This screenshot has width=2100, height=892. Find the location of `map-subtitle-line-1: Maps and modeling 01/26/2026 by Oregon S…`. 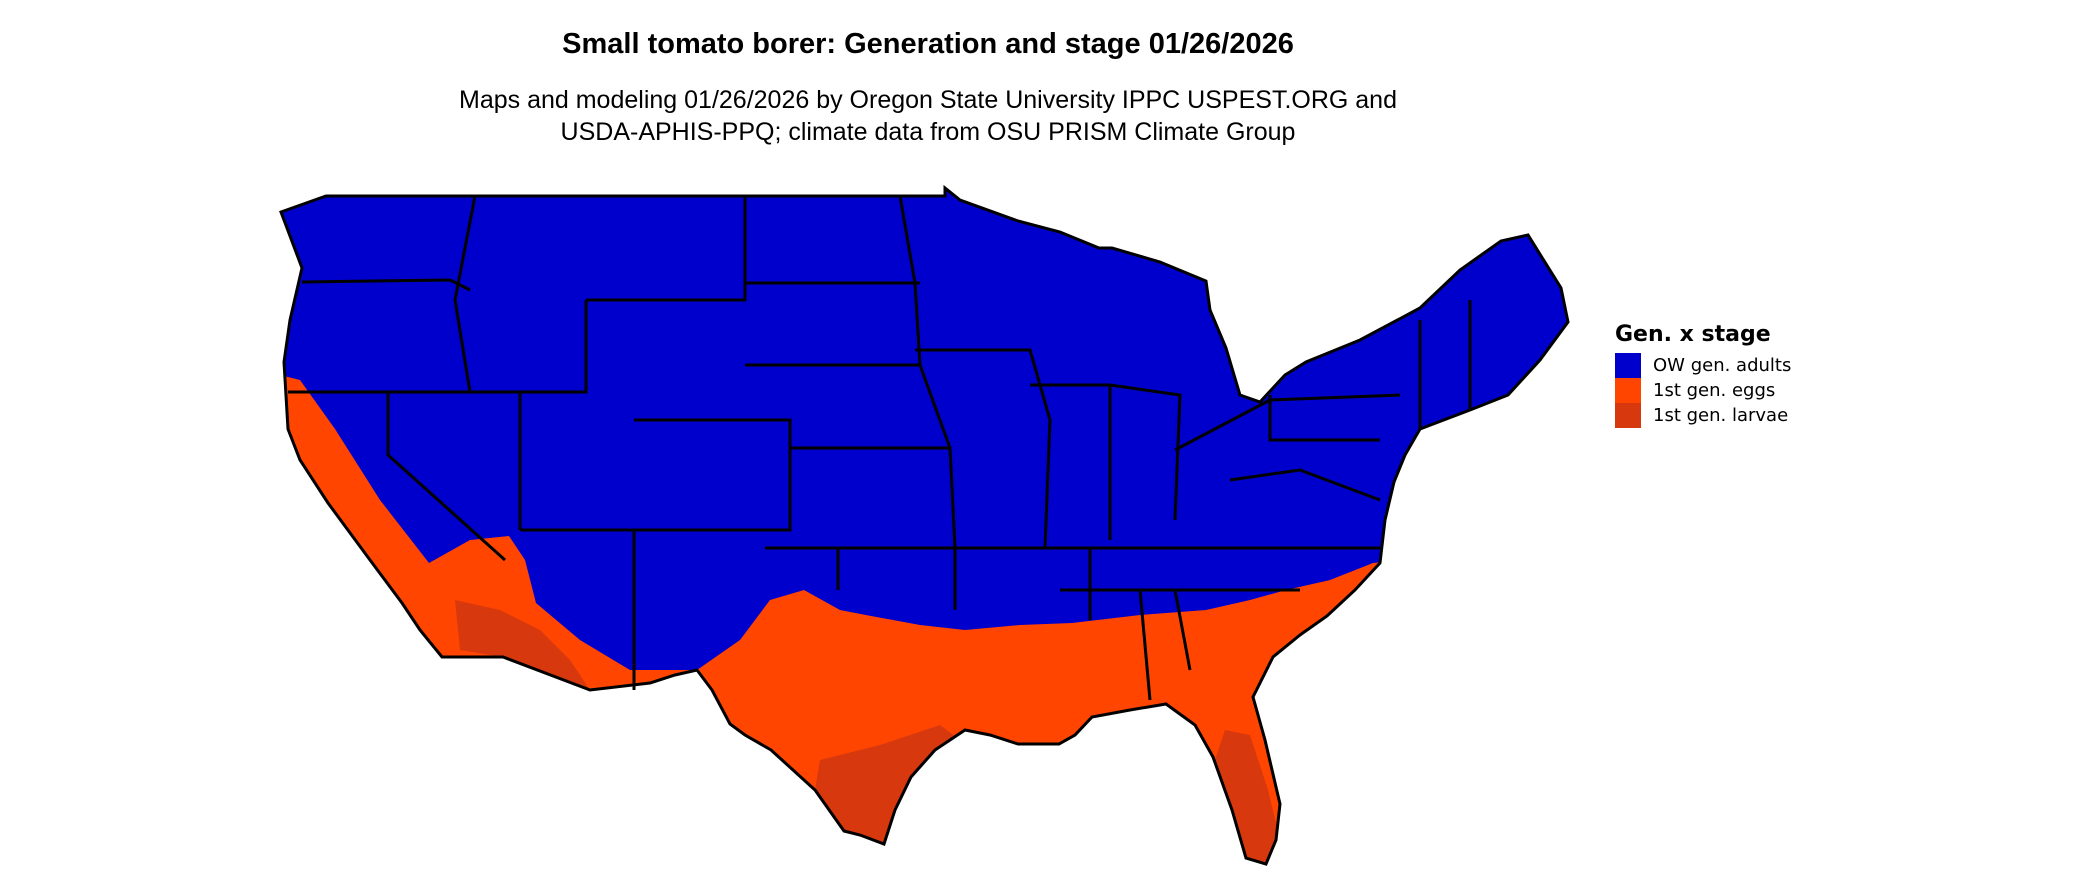

map-subtitle-line-1: Maps and modeling 01/26/2026 by Oregon S… is located at coordinates (928, 100).